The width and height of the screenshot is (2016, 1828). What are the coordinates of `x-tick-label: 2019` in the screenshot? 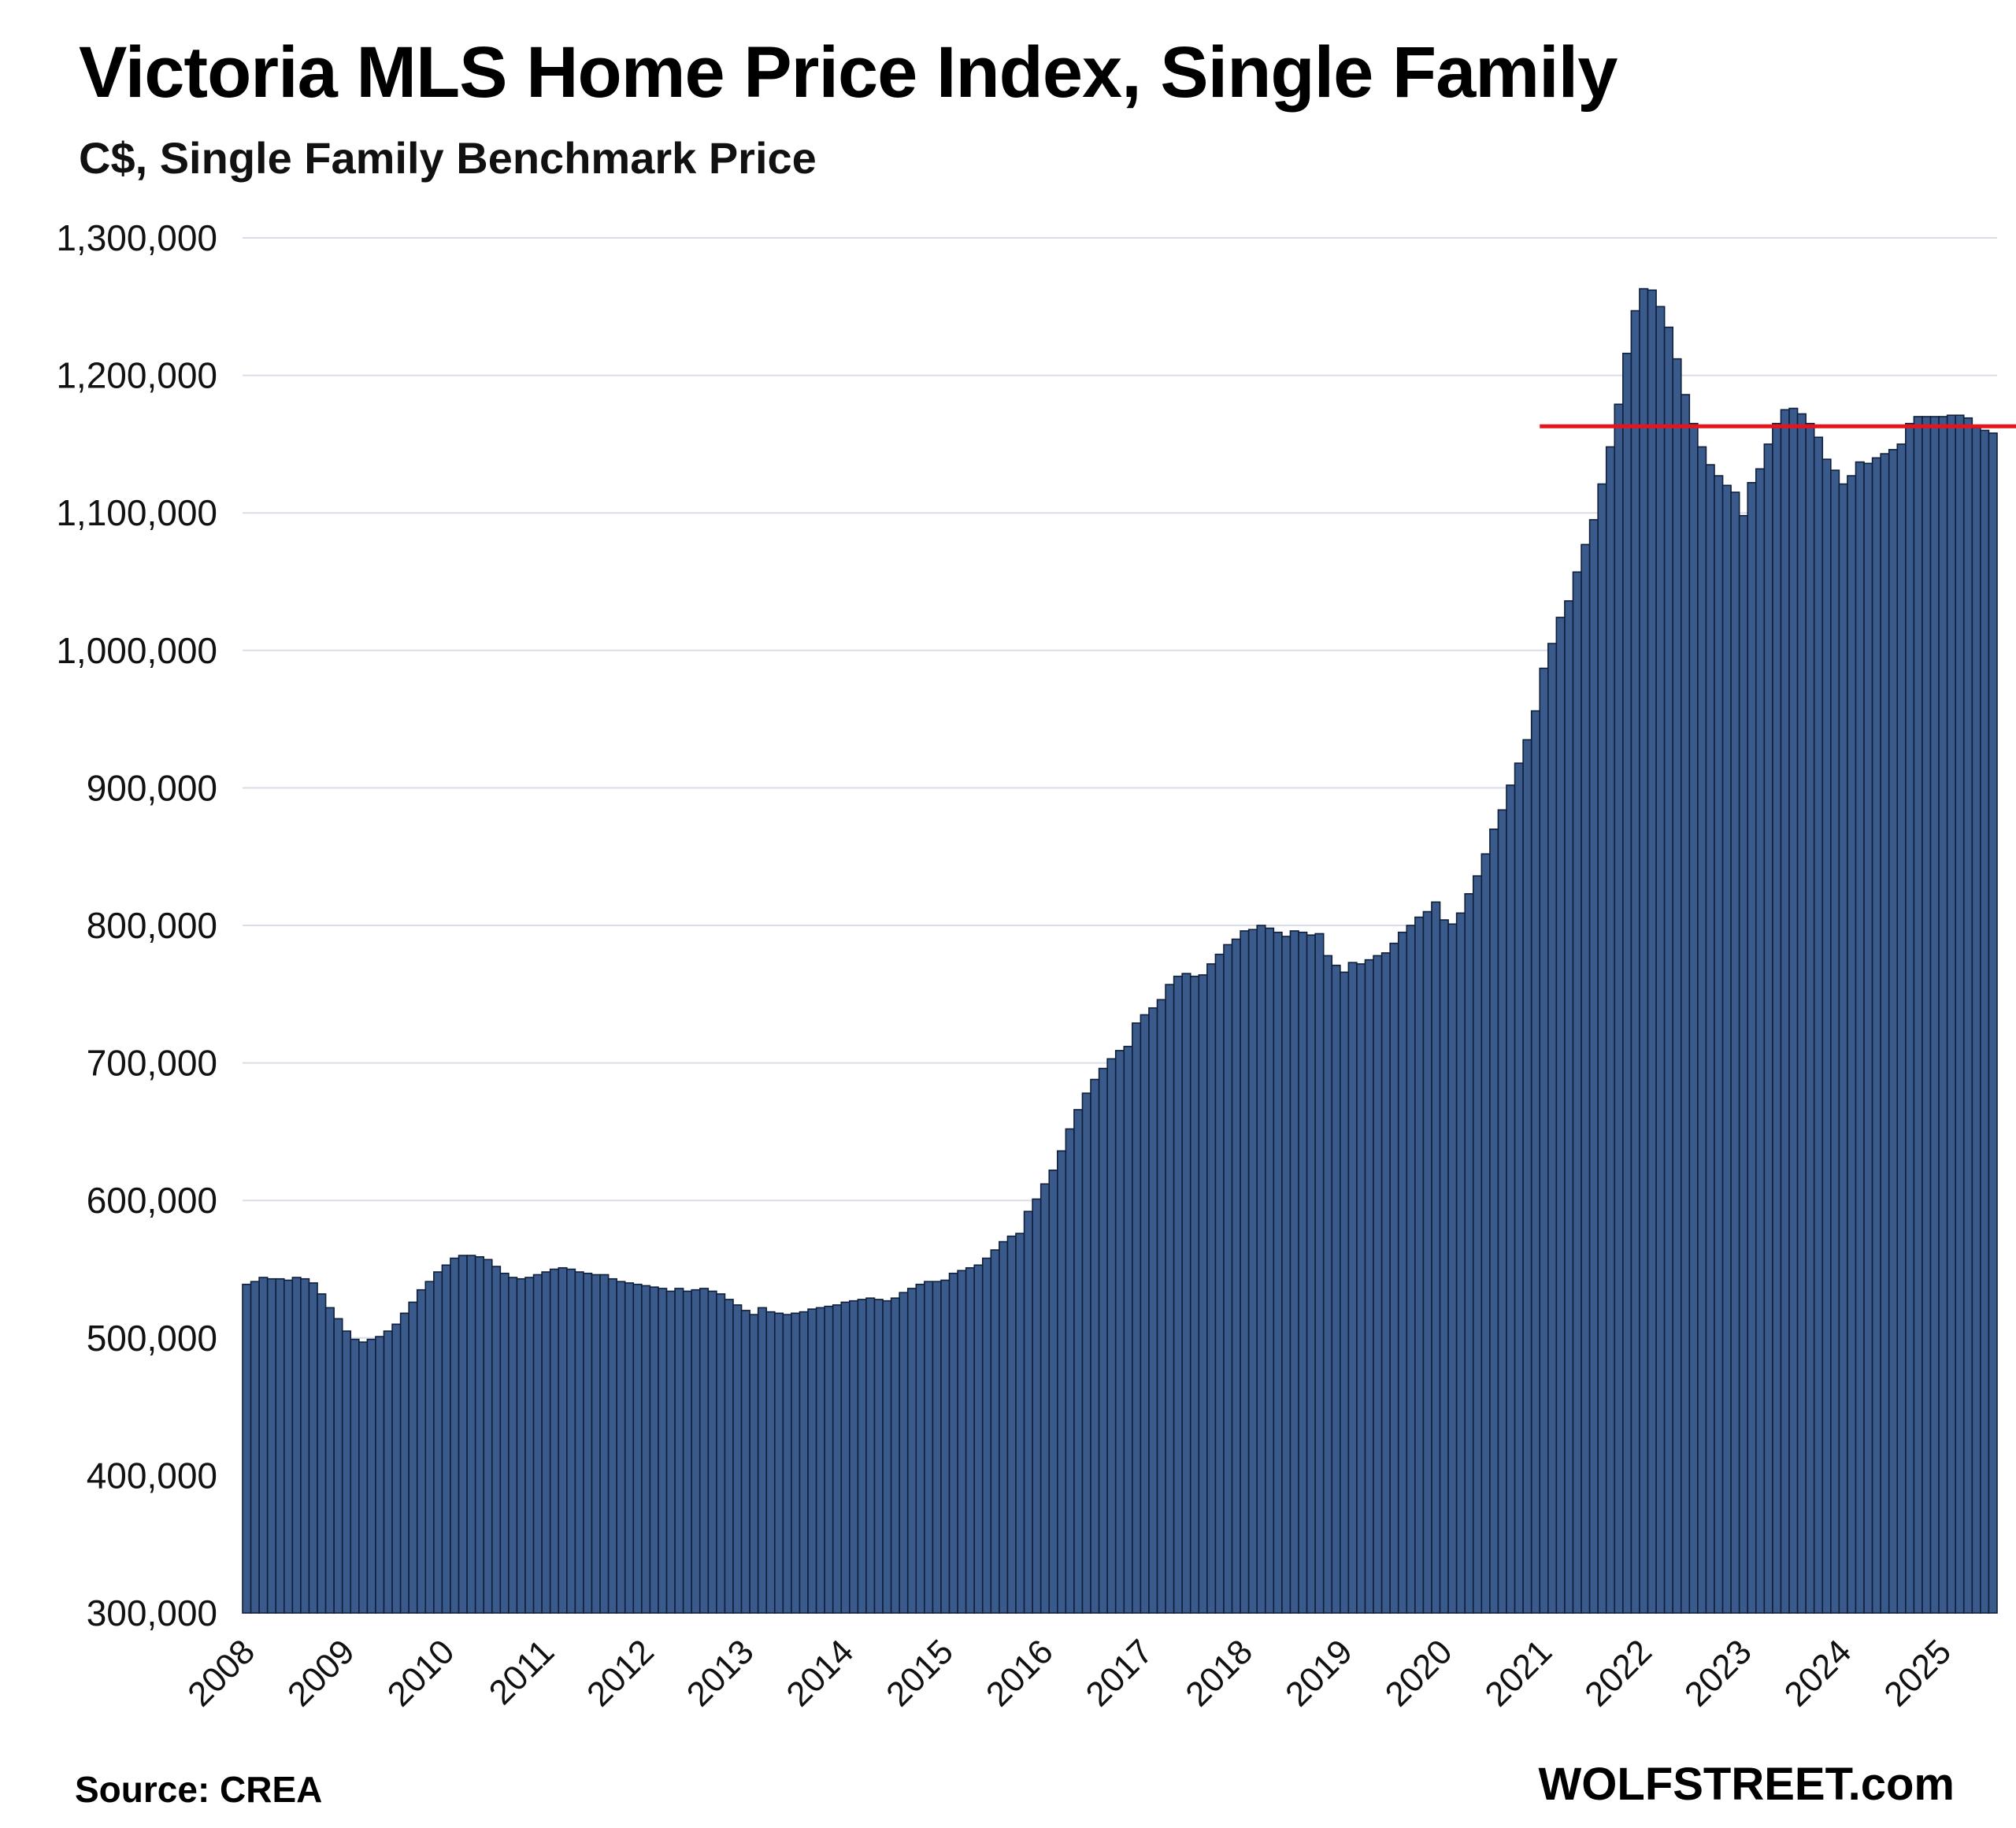 It's located at (1319, 1673).